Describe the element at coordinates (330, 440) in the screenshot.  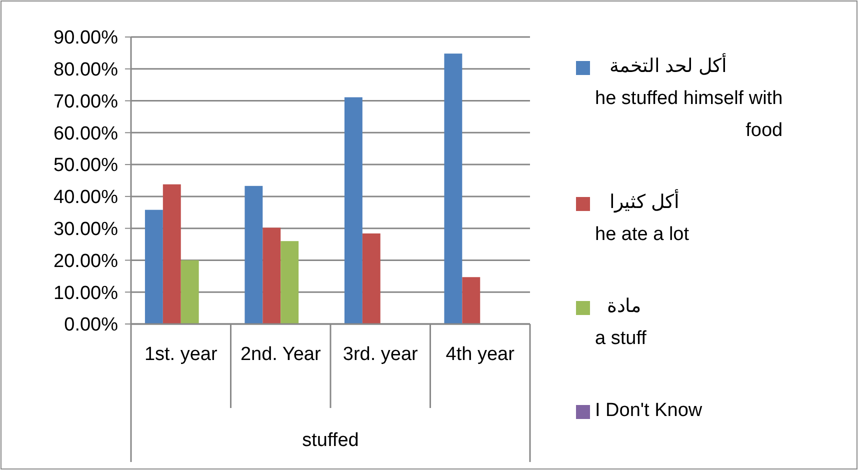
I see `x-axis-title: stuffed` at that location.